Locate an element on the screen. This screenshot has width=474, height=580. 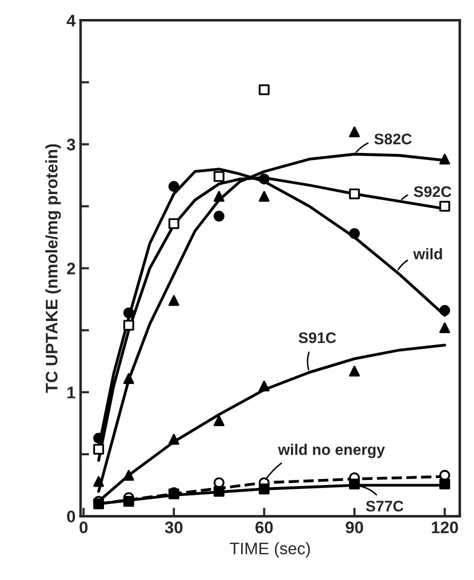
x-axis-title: TIME (sec) is located at coordinates (270, 550).